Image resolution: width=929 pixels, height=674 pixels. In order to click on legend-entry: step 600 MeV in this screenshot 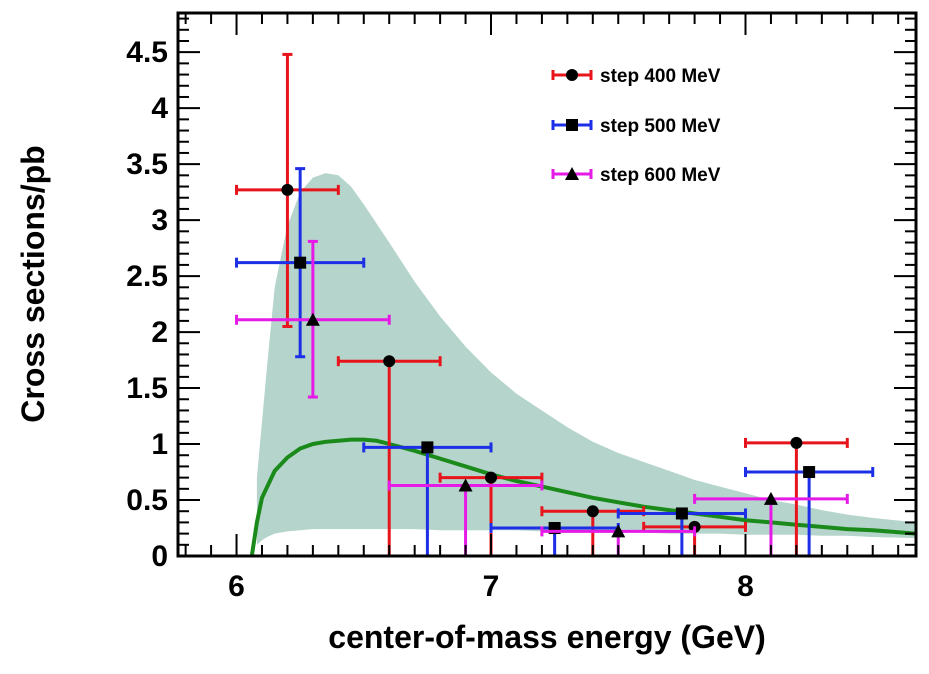, I will do `click(636, 175)`.